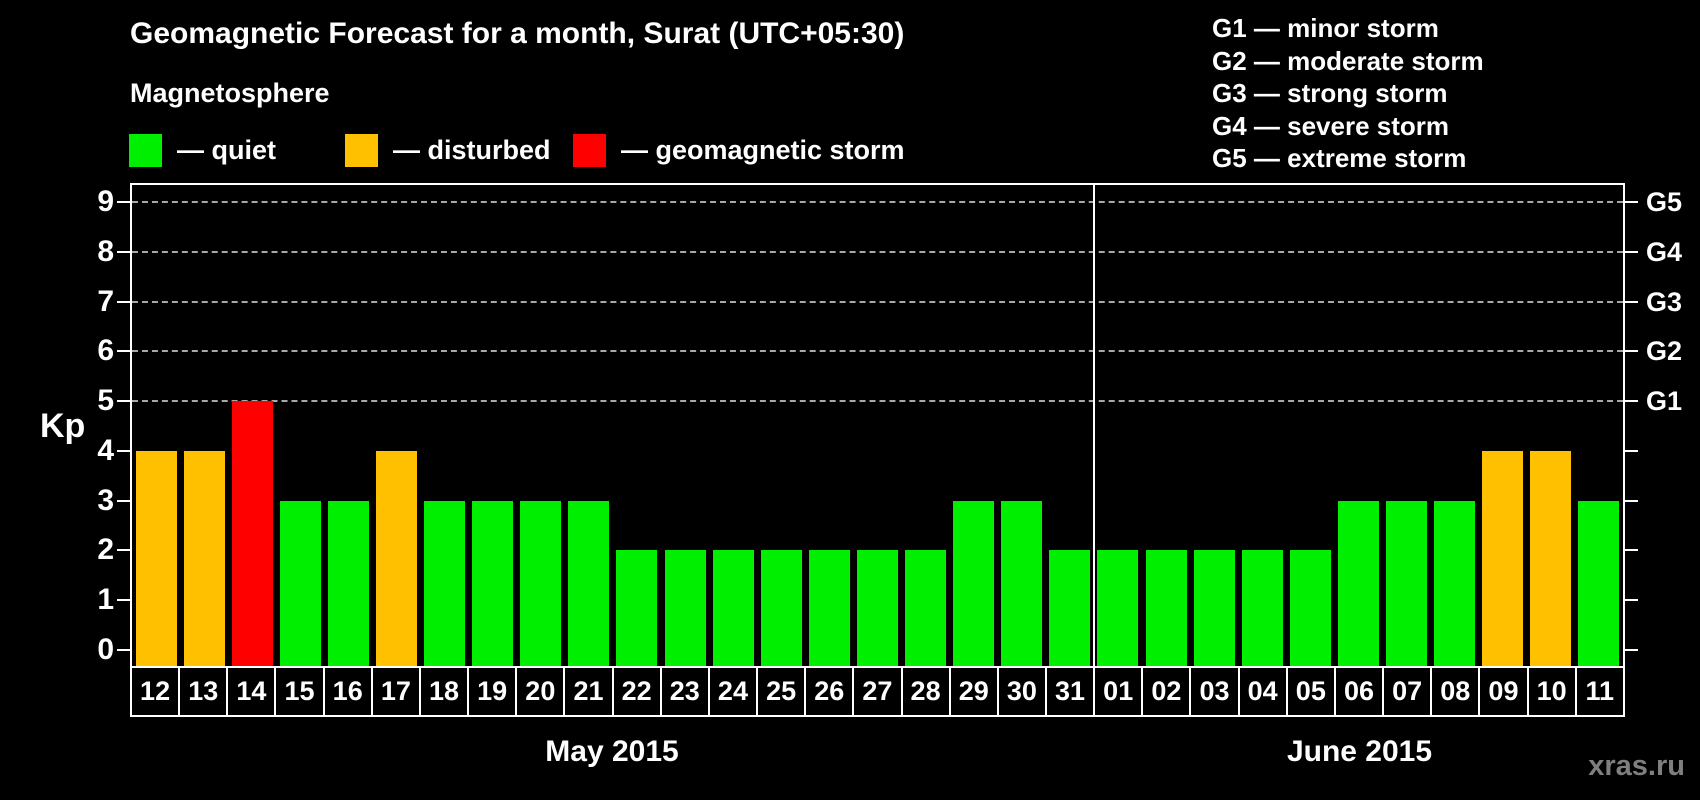 The width and height of the screenshot is (1700, 800). I want to click on day-cell: 04, so click(1264, 691).